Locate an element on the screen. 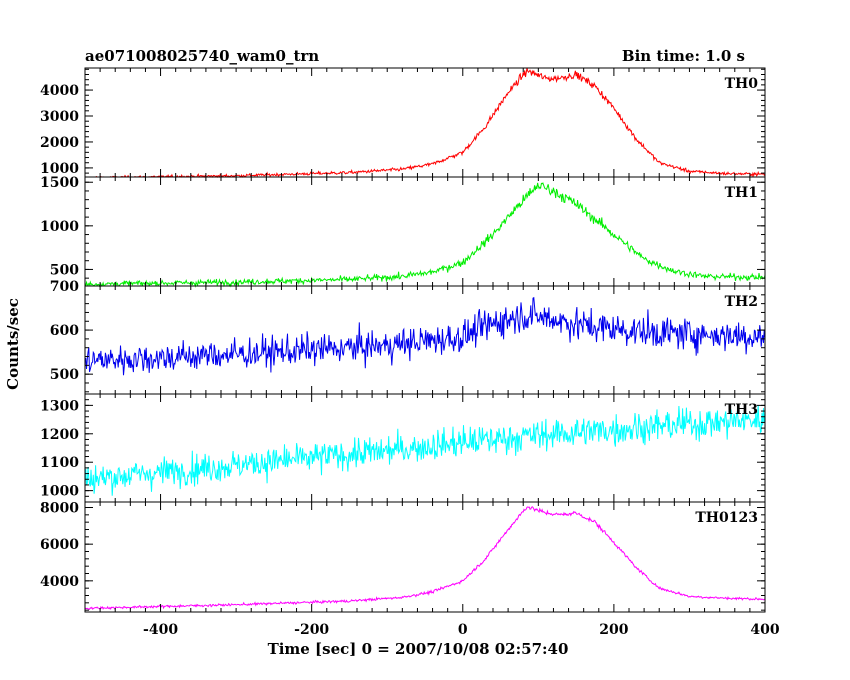  x-axis-label: Time [sec] 0 = 2007/10/08 02:57:40 is located at coordinates (418, 649).